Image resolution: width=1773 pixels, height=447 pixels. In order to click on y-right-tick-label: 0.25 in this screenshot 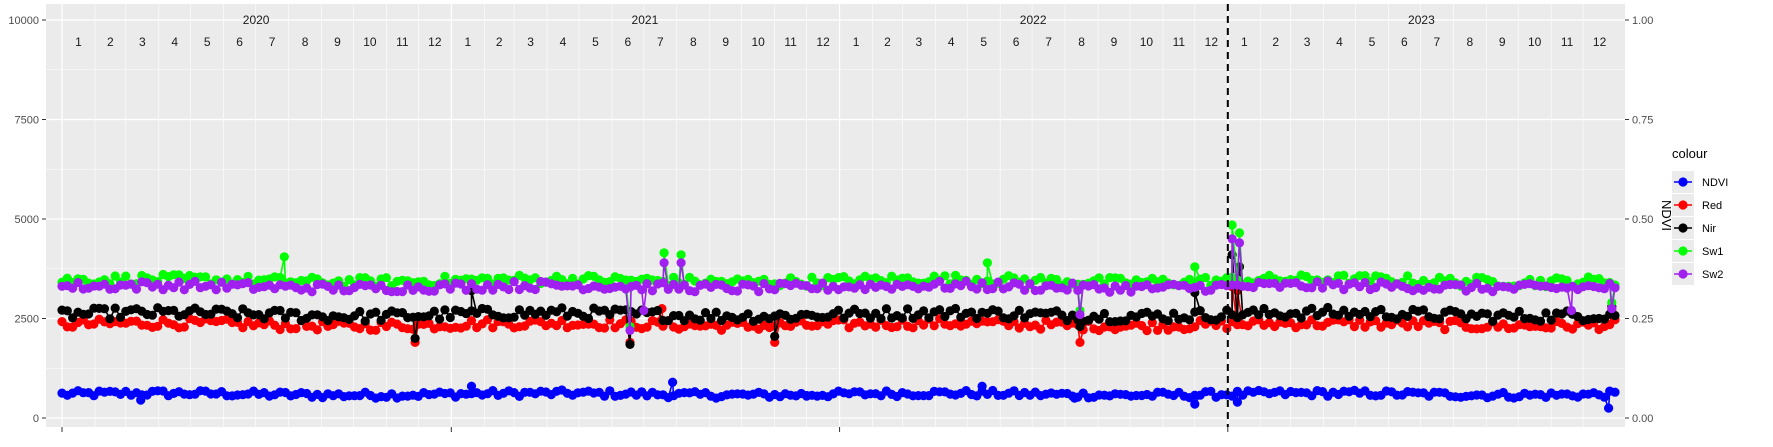, I will do `click(1642, 320)`.